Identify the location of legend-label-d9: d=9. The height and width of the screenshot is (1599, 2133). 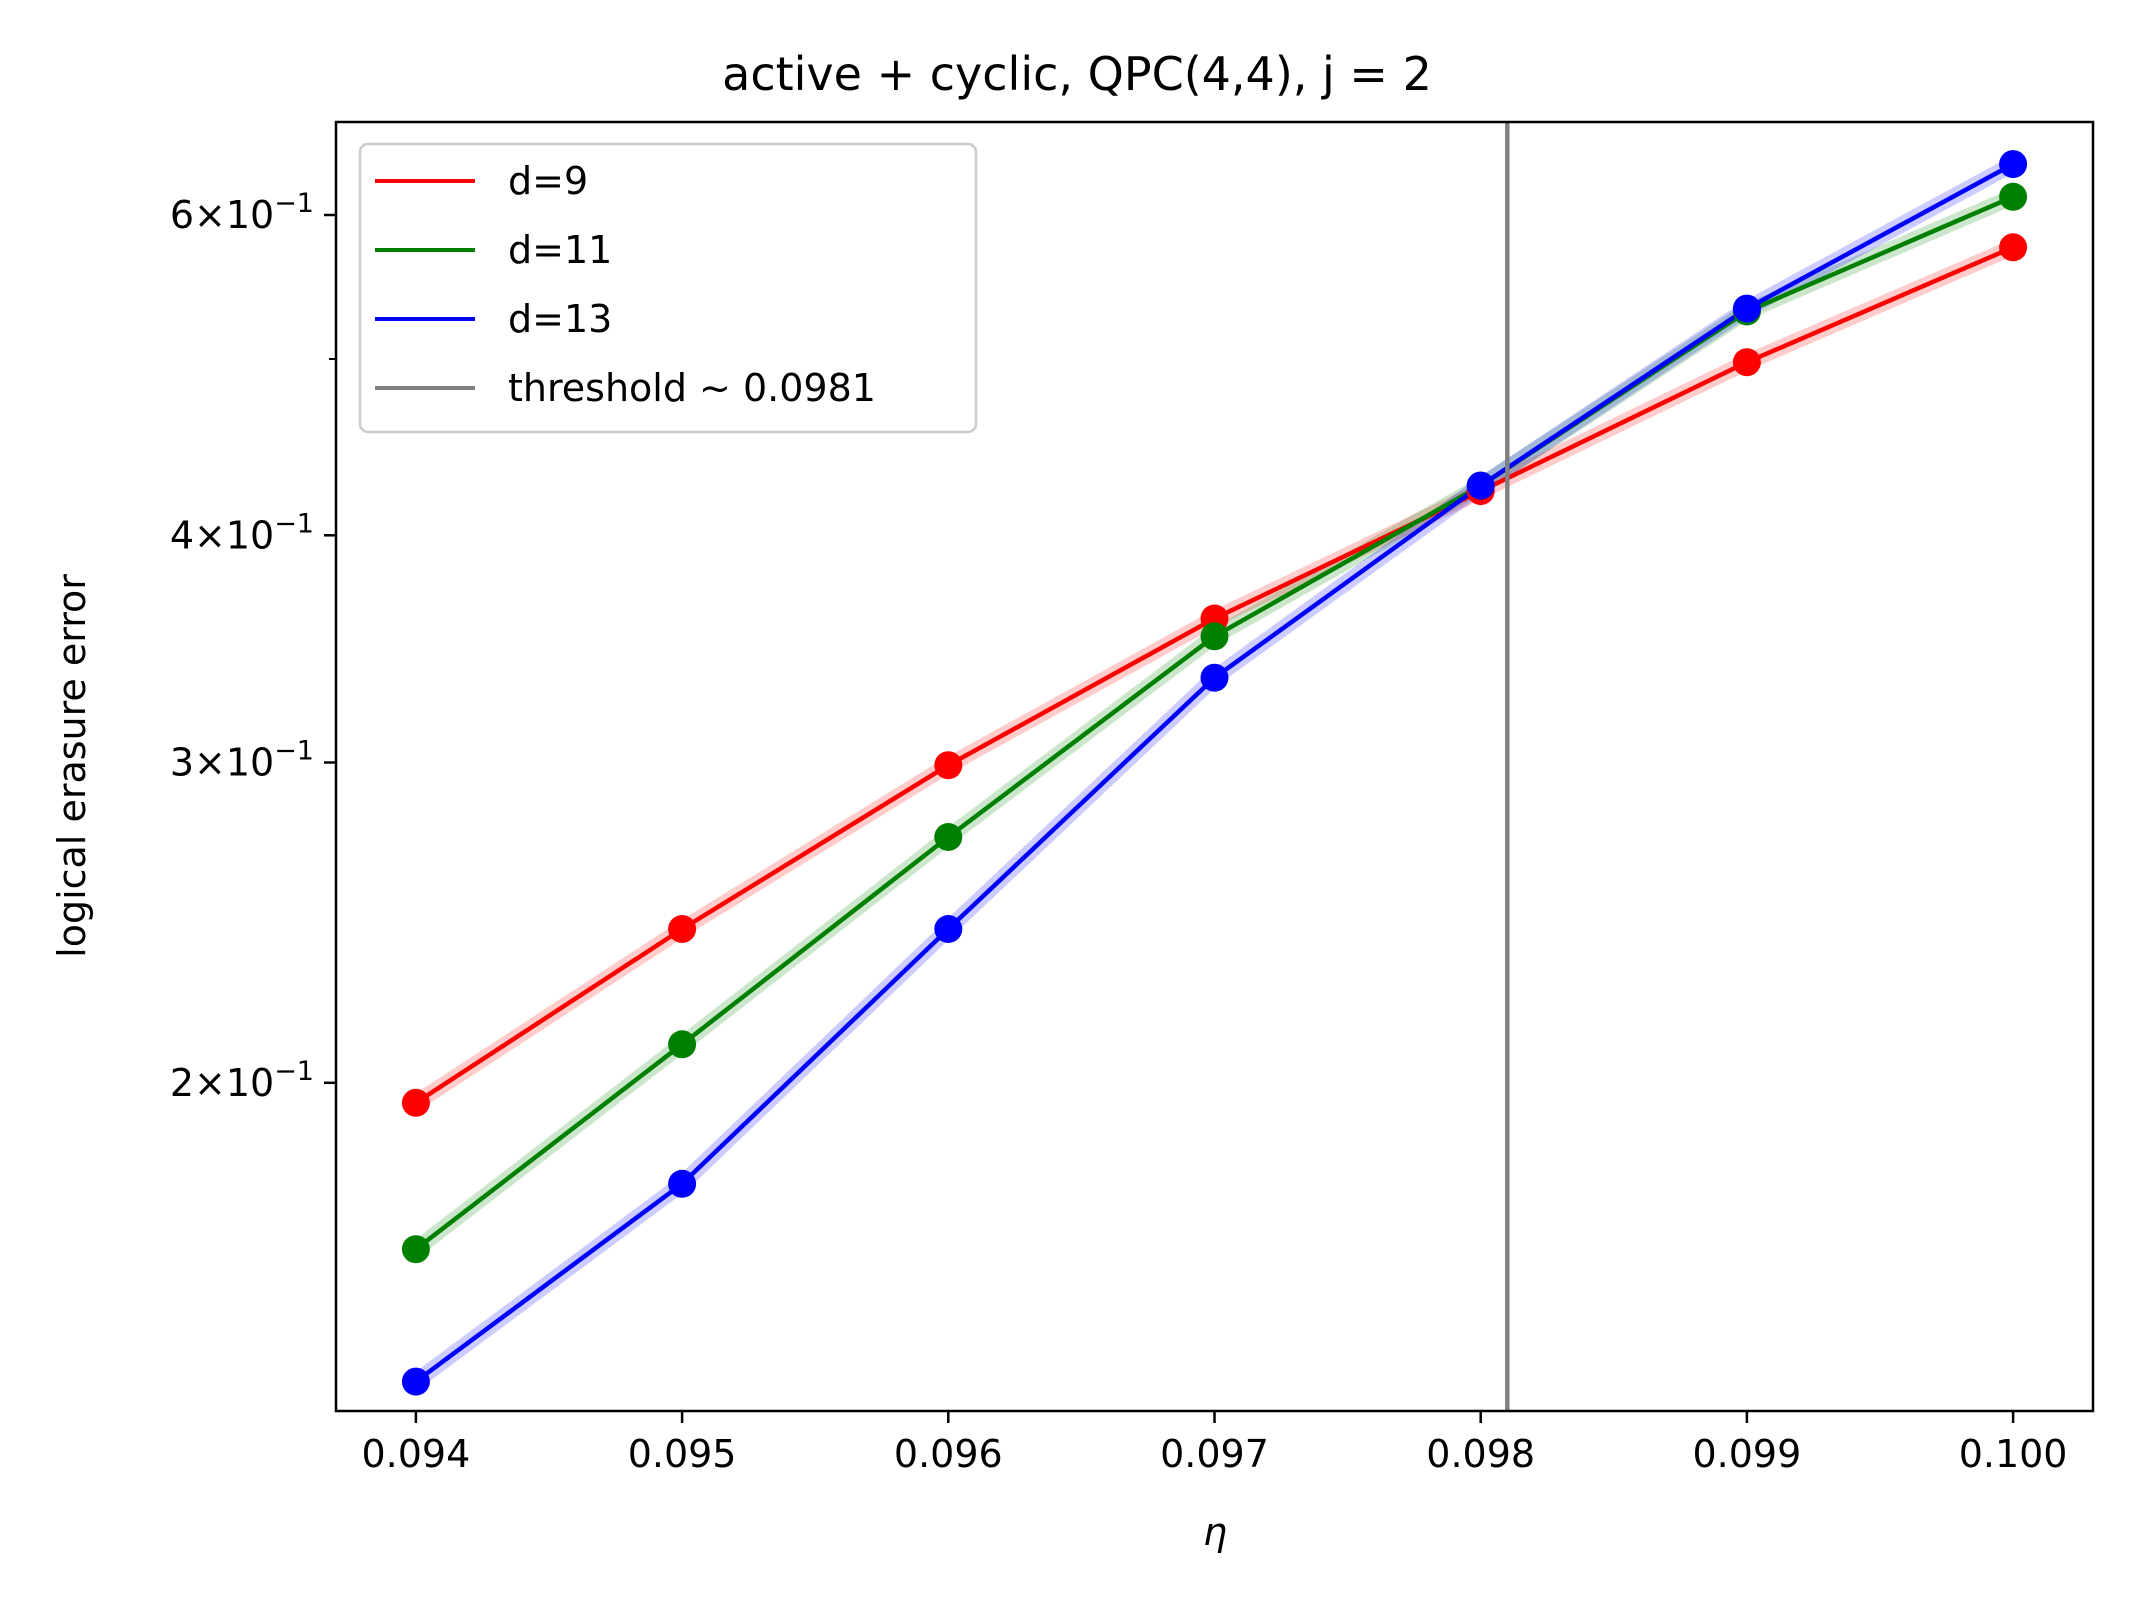
(548, 181).